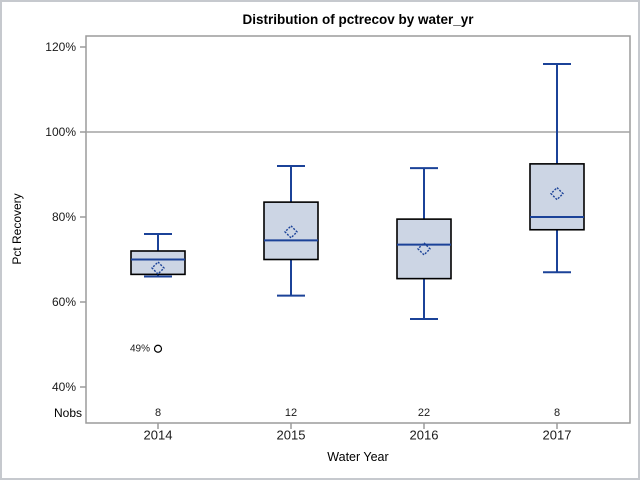  What do you see at coordinates (64, 387) in the screenshot?
I see `y-tick-label: 40%` at bounding box center [64, 387].